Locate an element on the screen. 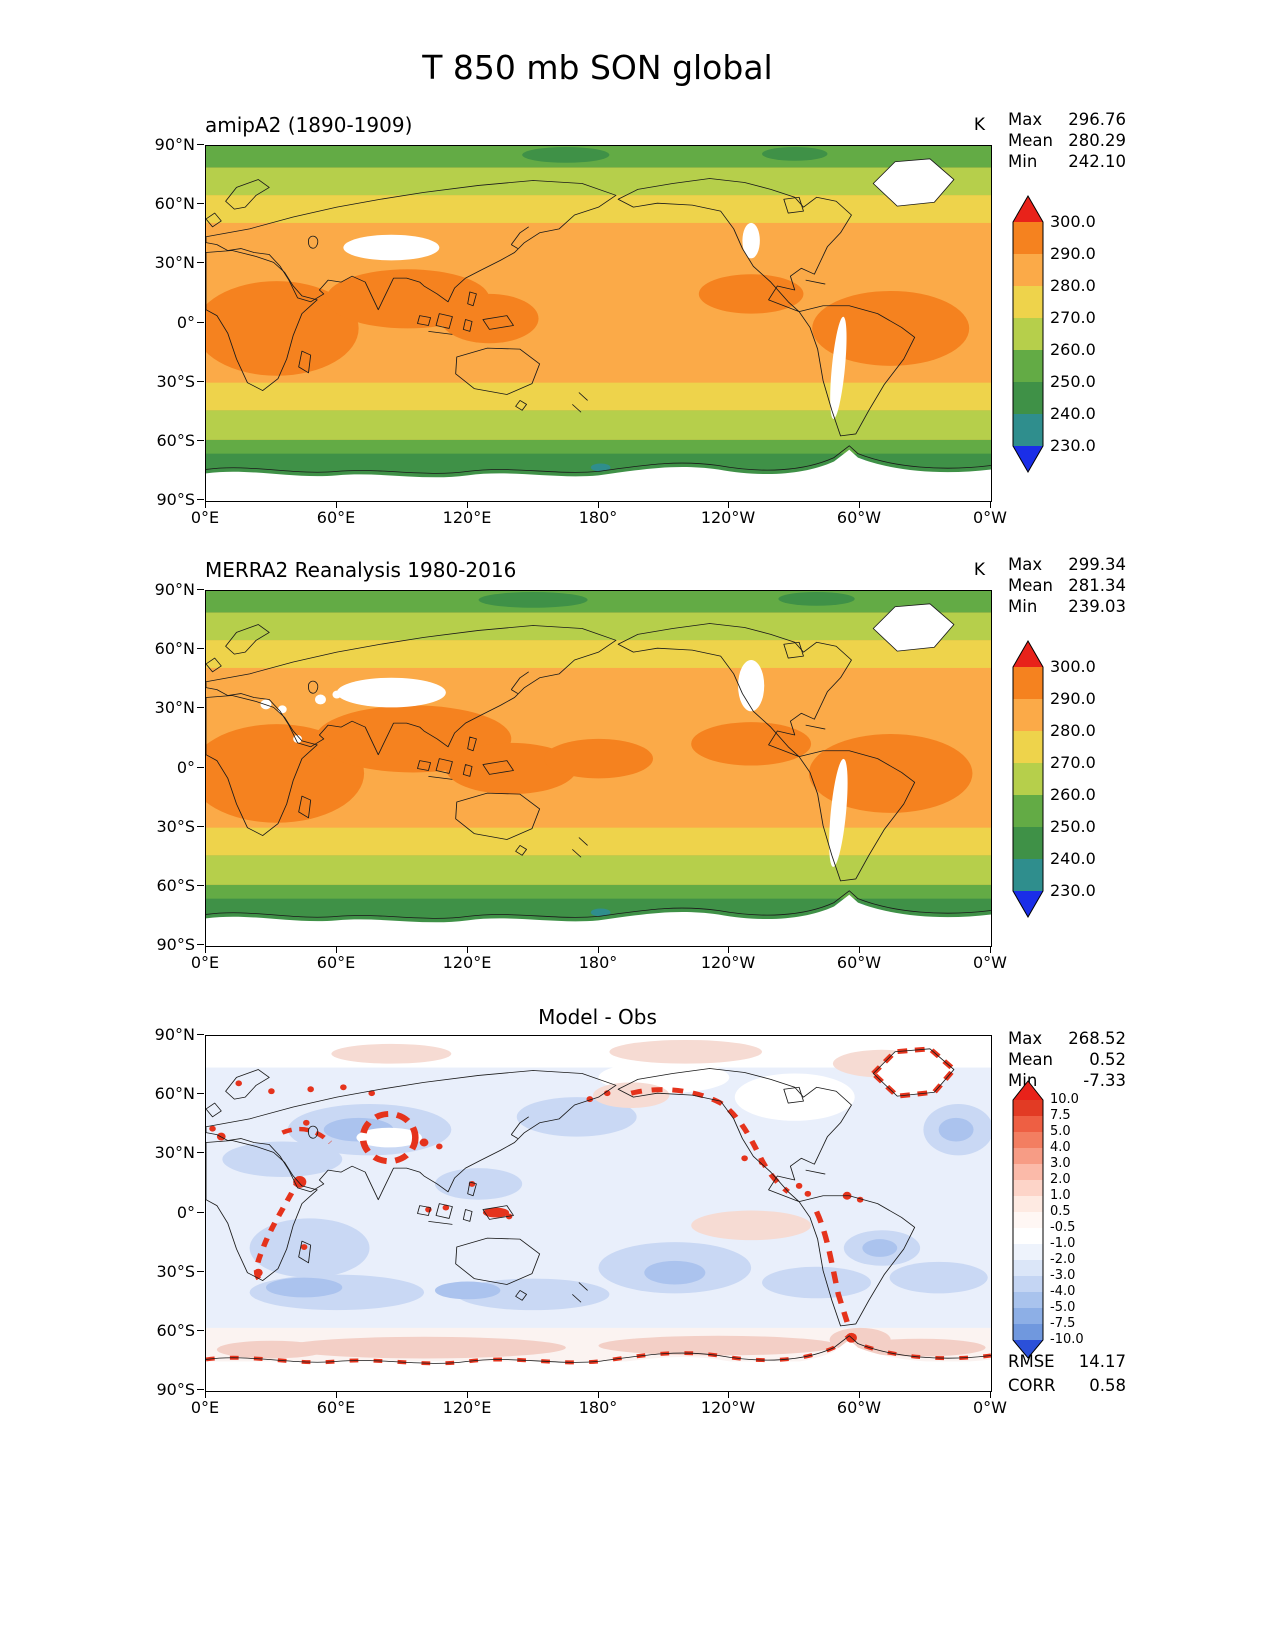 The image size is (1275, 1650). stat-row-mean: Mean 281.34 is located at coordinates (1067, 585).